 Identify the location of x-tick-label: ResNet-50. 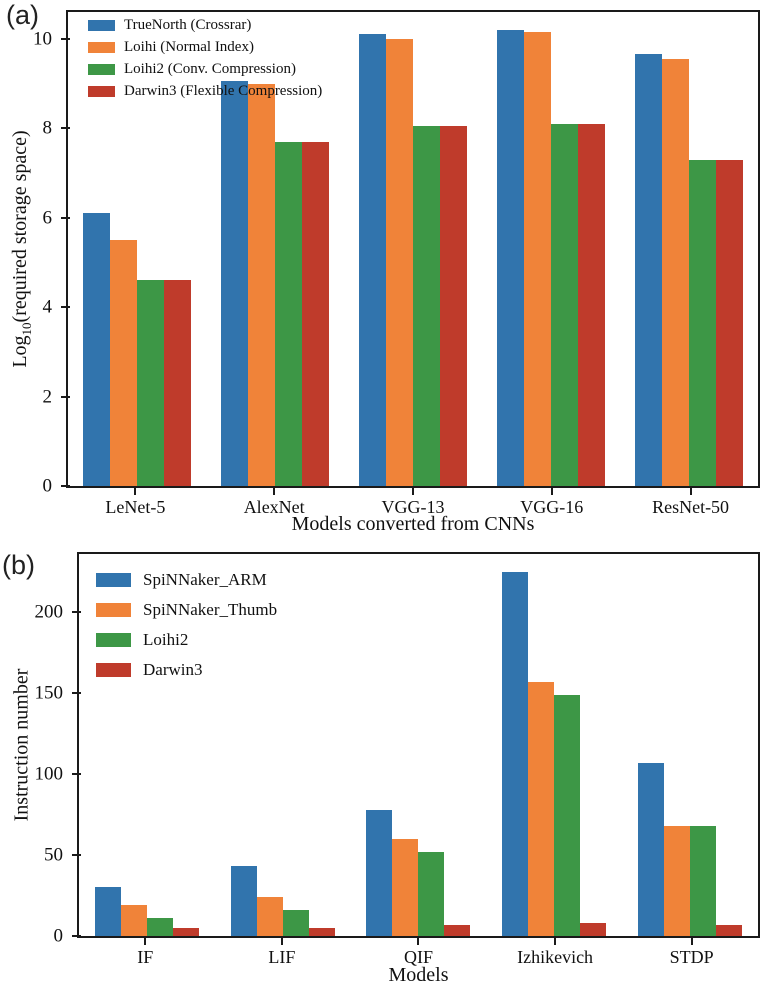
(691, 507).